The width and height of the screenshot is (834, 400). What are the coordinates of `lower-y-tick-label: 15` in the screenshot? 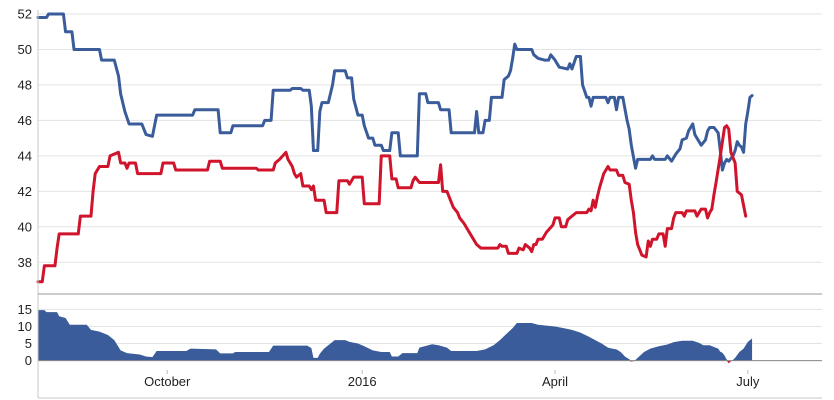 It's located at (25, 309).